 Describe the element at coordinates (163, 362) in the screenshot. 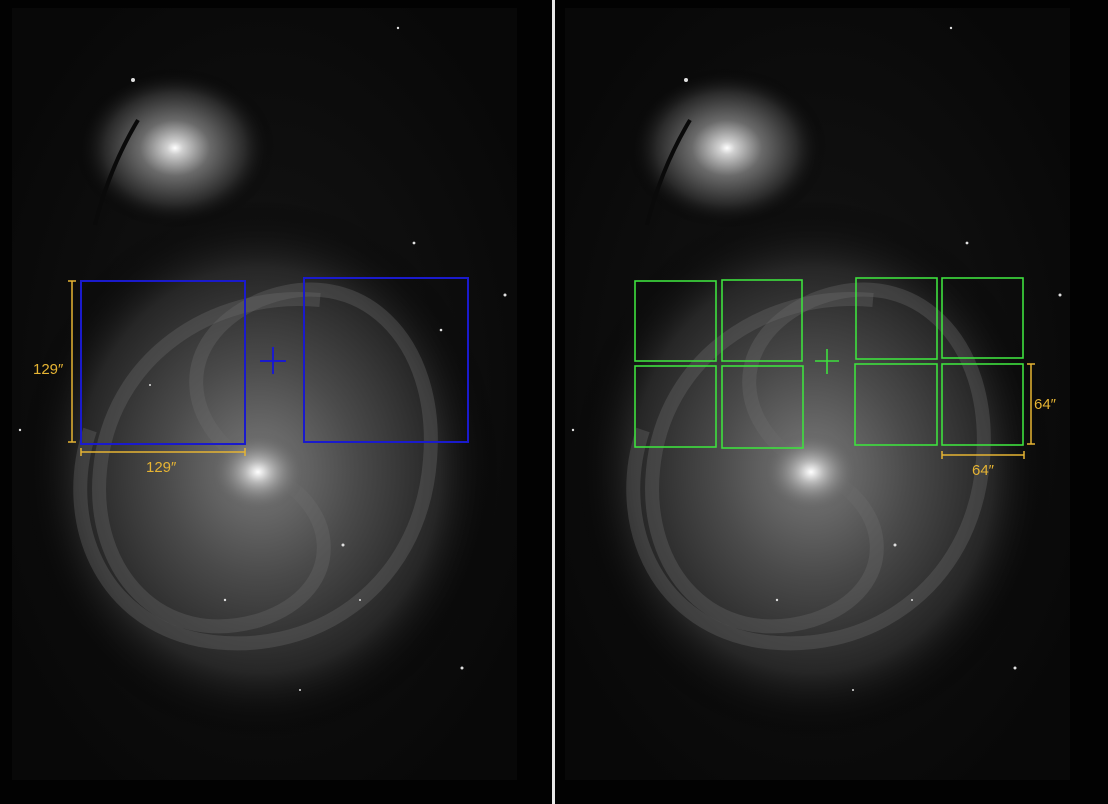

I see `detector-footprint-left` at that location.